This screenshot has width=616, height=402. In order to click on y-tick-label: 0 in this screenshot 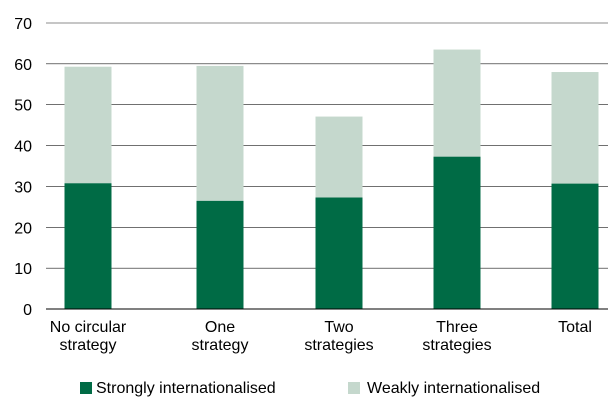, I will do `click(27, 310)`.